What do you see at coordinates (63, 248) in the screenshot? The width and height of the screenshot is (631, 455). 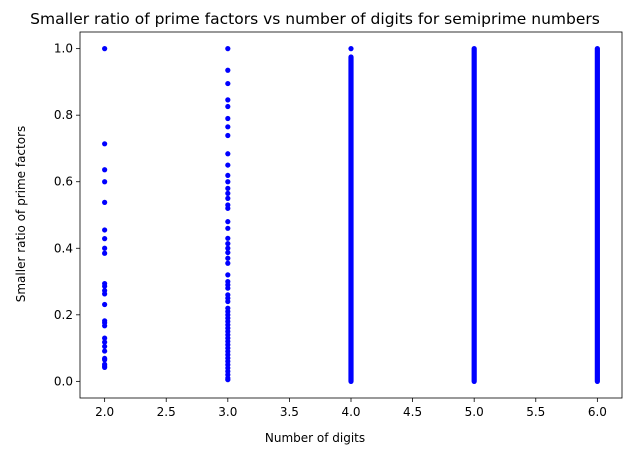 I see `y-tick-label: 0.4` at bounding box center [63, 248].